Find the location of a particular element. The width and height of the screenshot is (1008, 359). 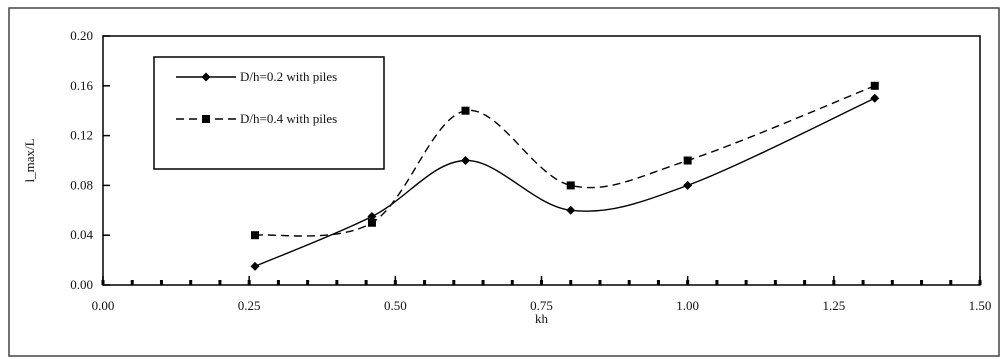

y-axis-title-text: l_max/L is located at coordinates (29, 160).